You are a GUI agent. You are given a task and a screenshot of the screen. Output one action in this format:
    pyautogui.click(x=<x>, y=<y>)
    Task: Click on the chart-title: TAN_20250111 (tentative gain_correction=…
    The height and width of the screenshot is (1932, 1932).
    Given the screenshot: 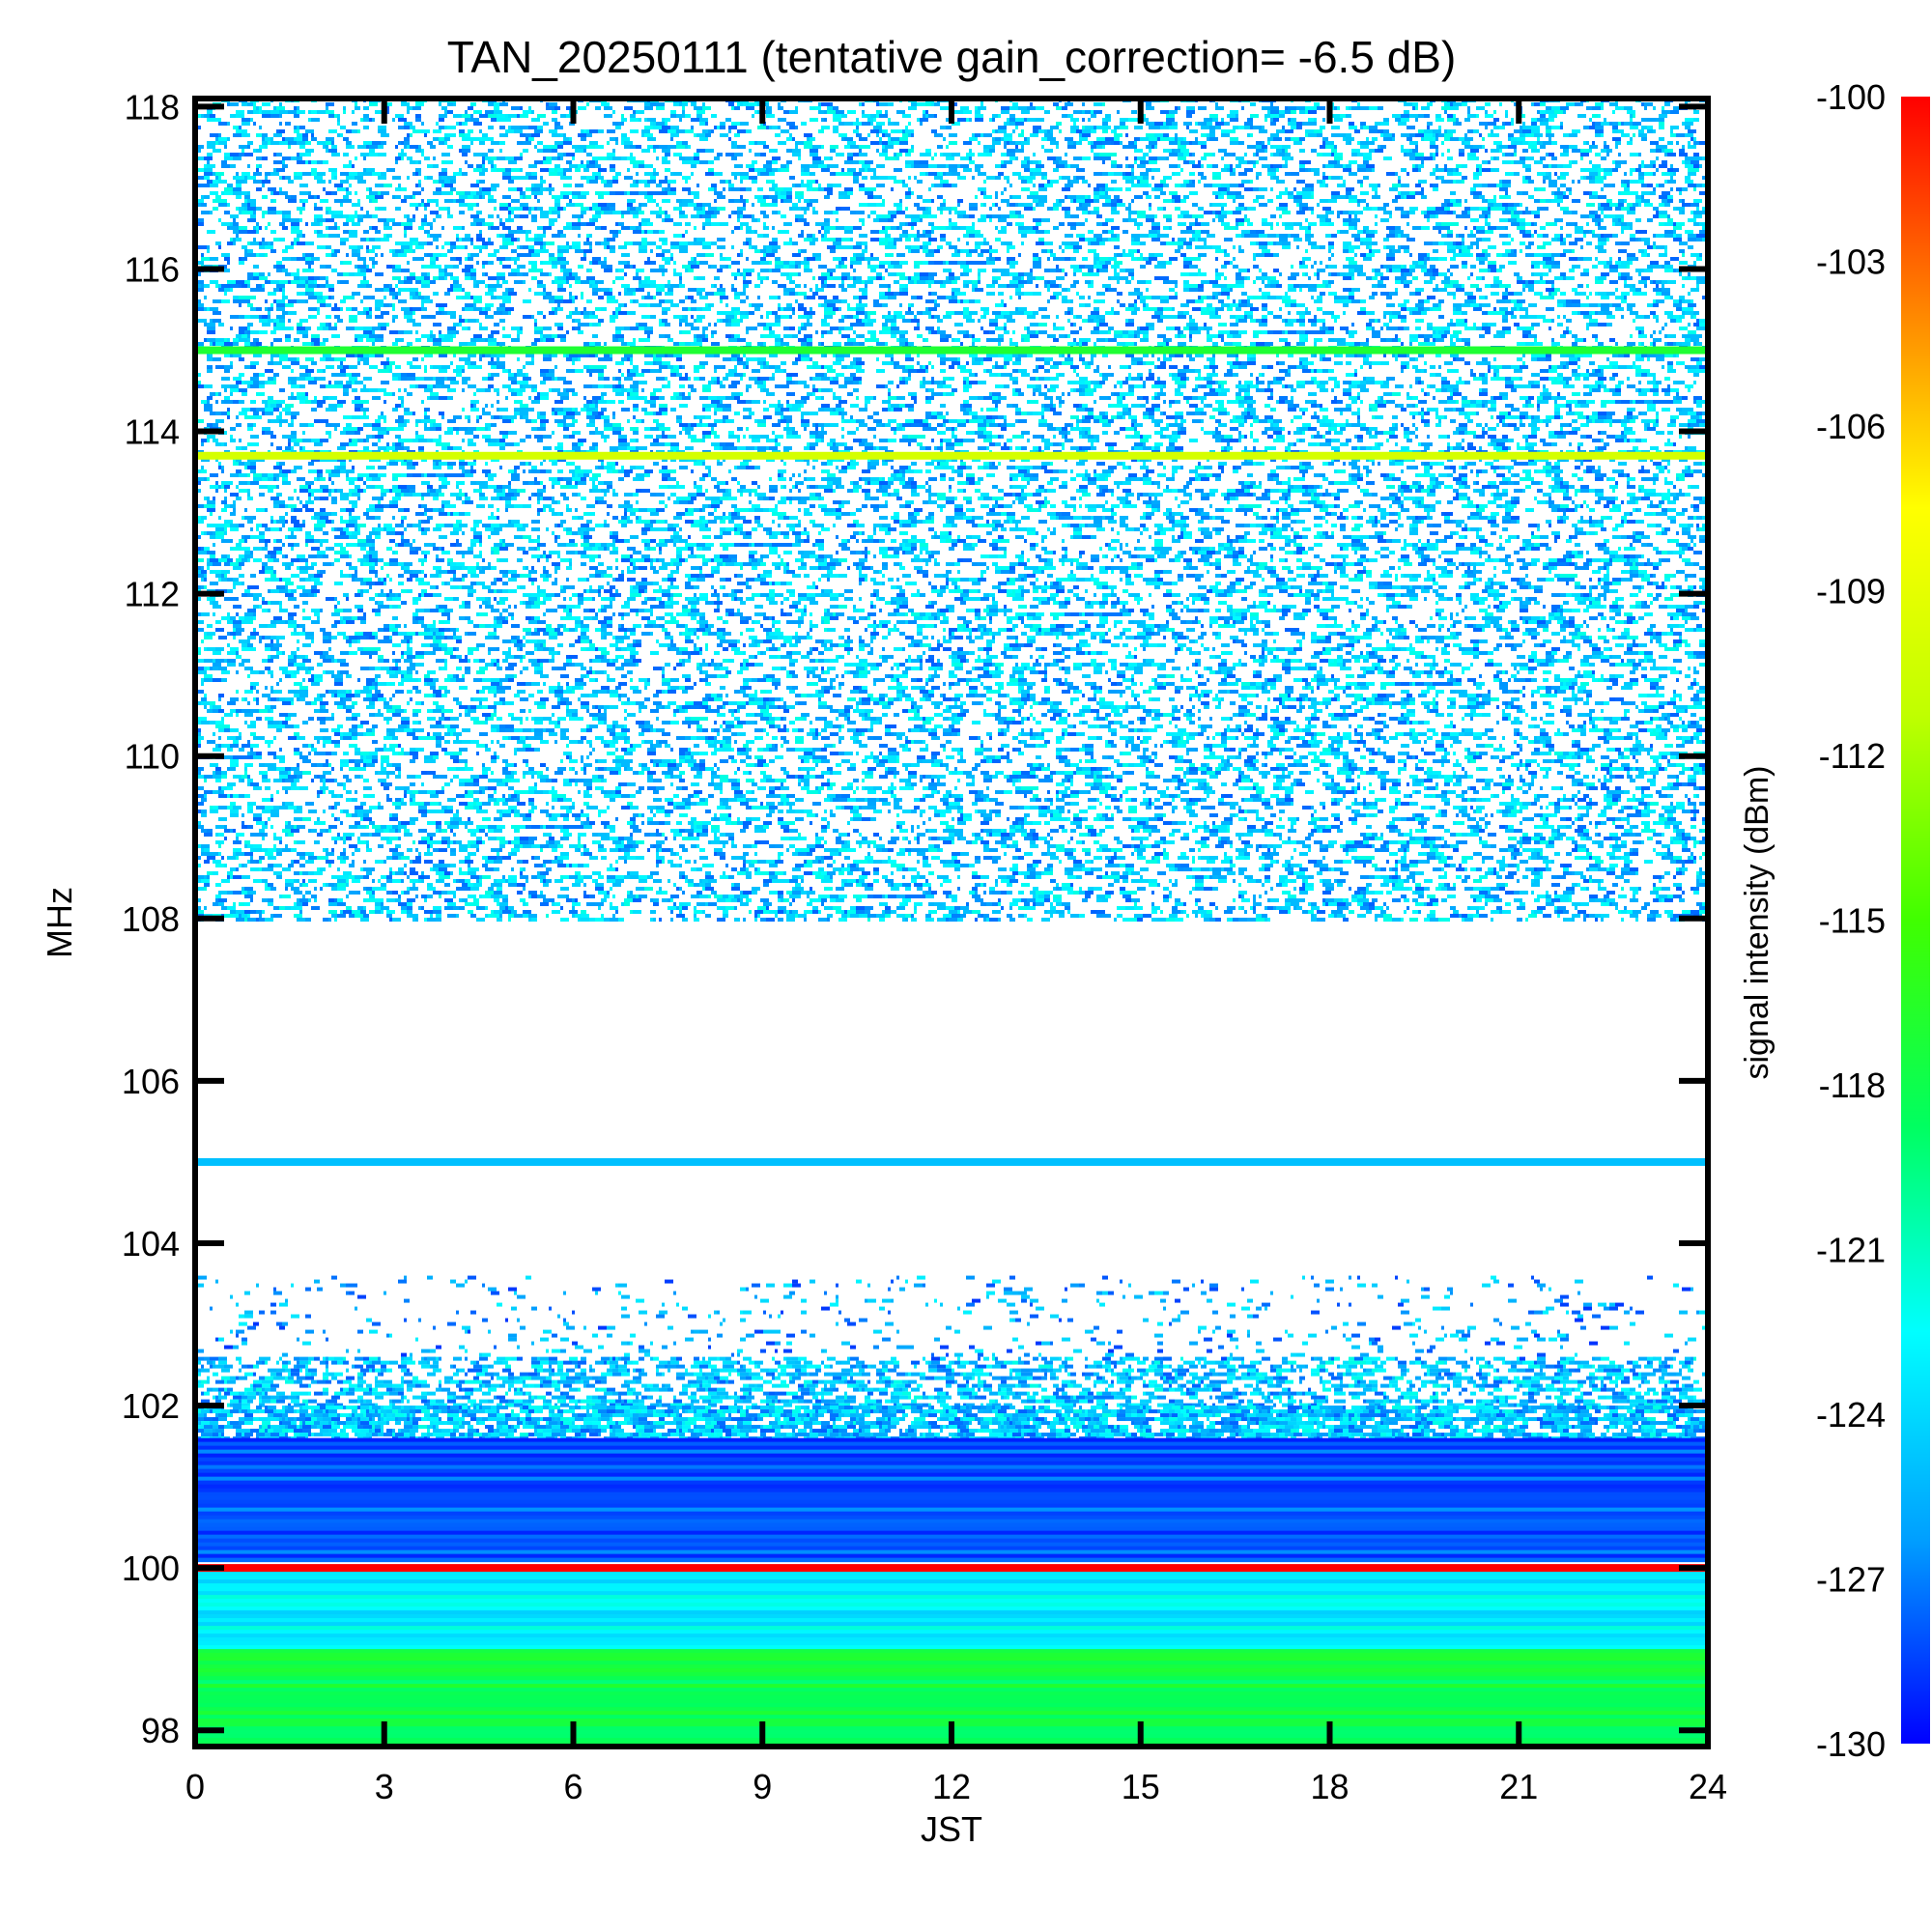 What is the action you would take?
    pyautogui.click(x=952, y=57)
    